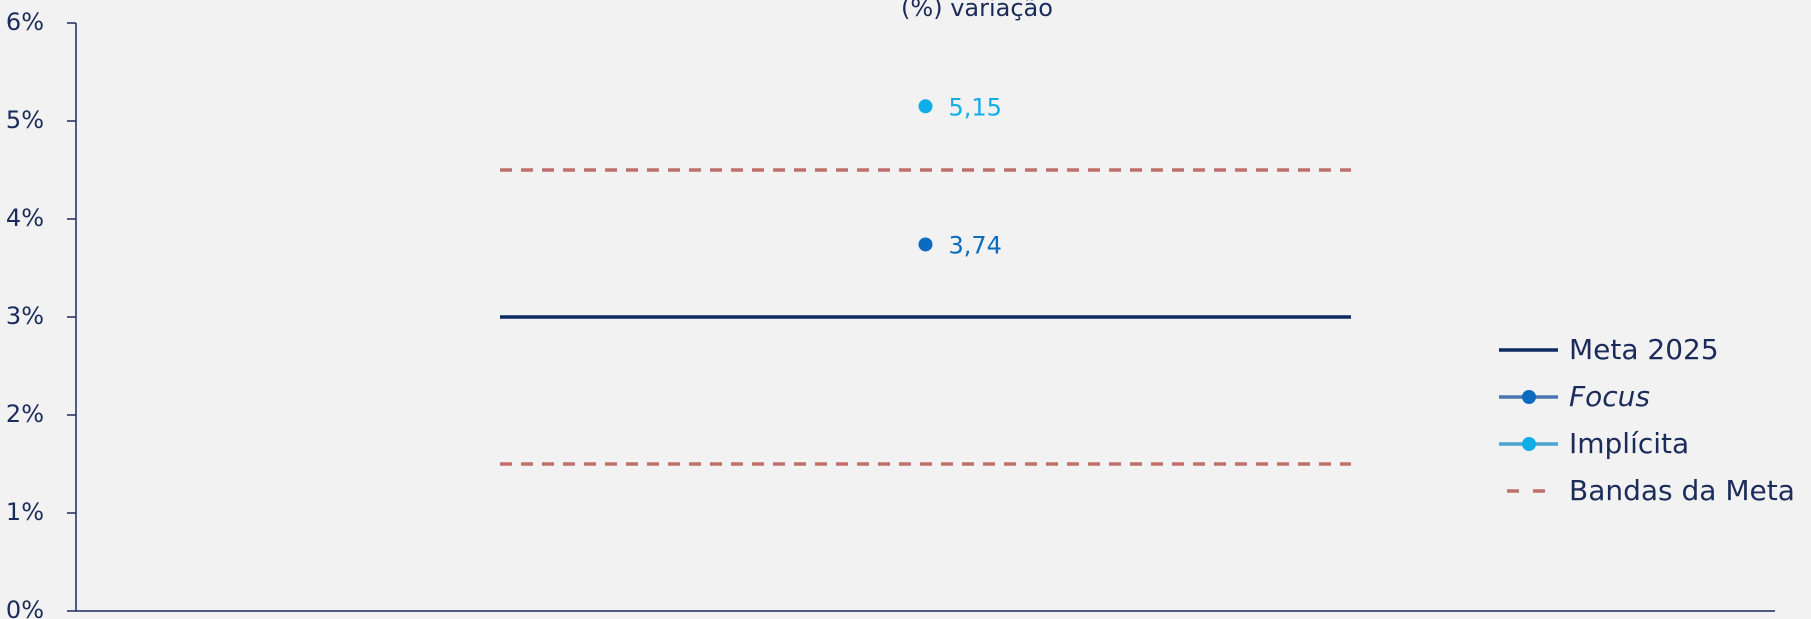  What do you see at coordinates (977, 11) in the screenshot?
I see `chart-title: (%) variação` at bounding box center [977, 11].